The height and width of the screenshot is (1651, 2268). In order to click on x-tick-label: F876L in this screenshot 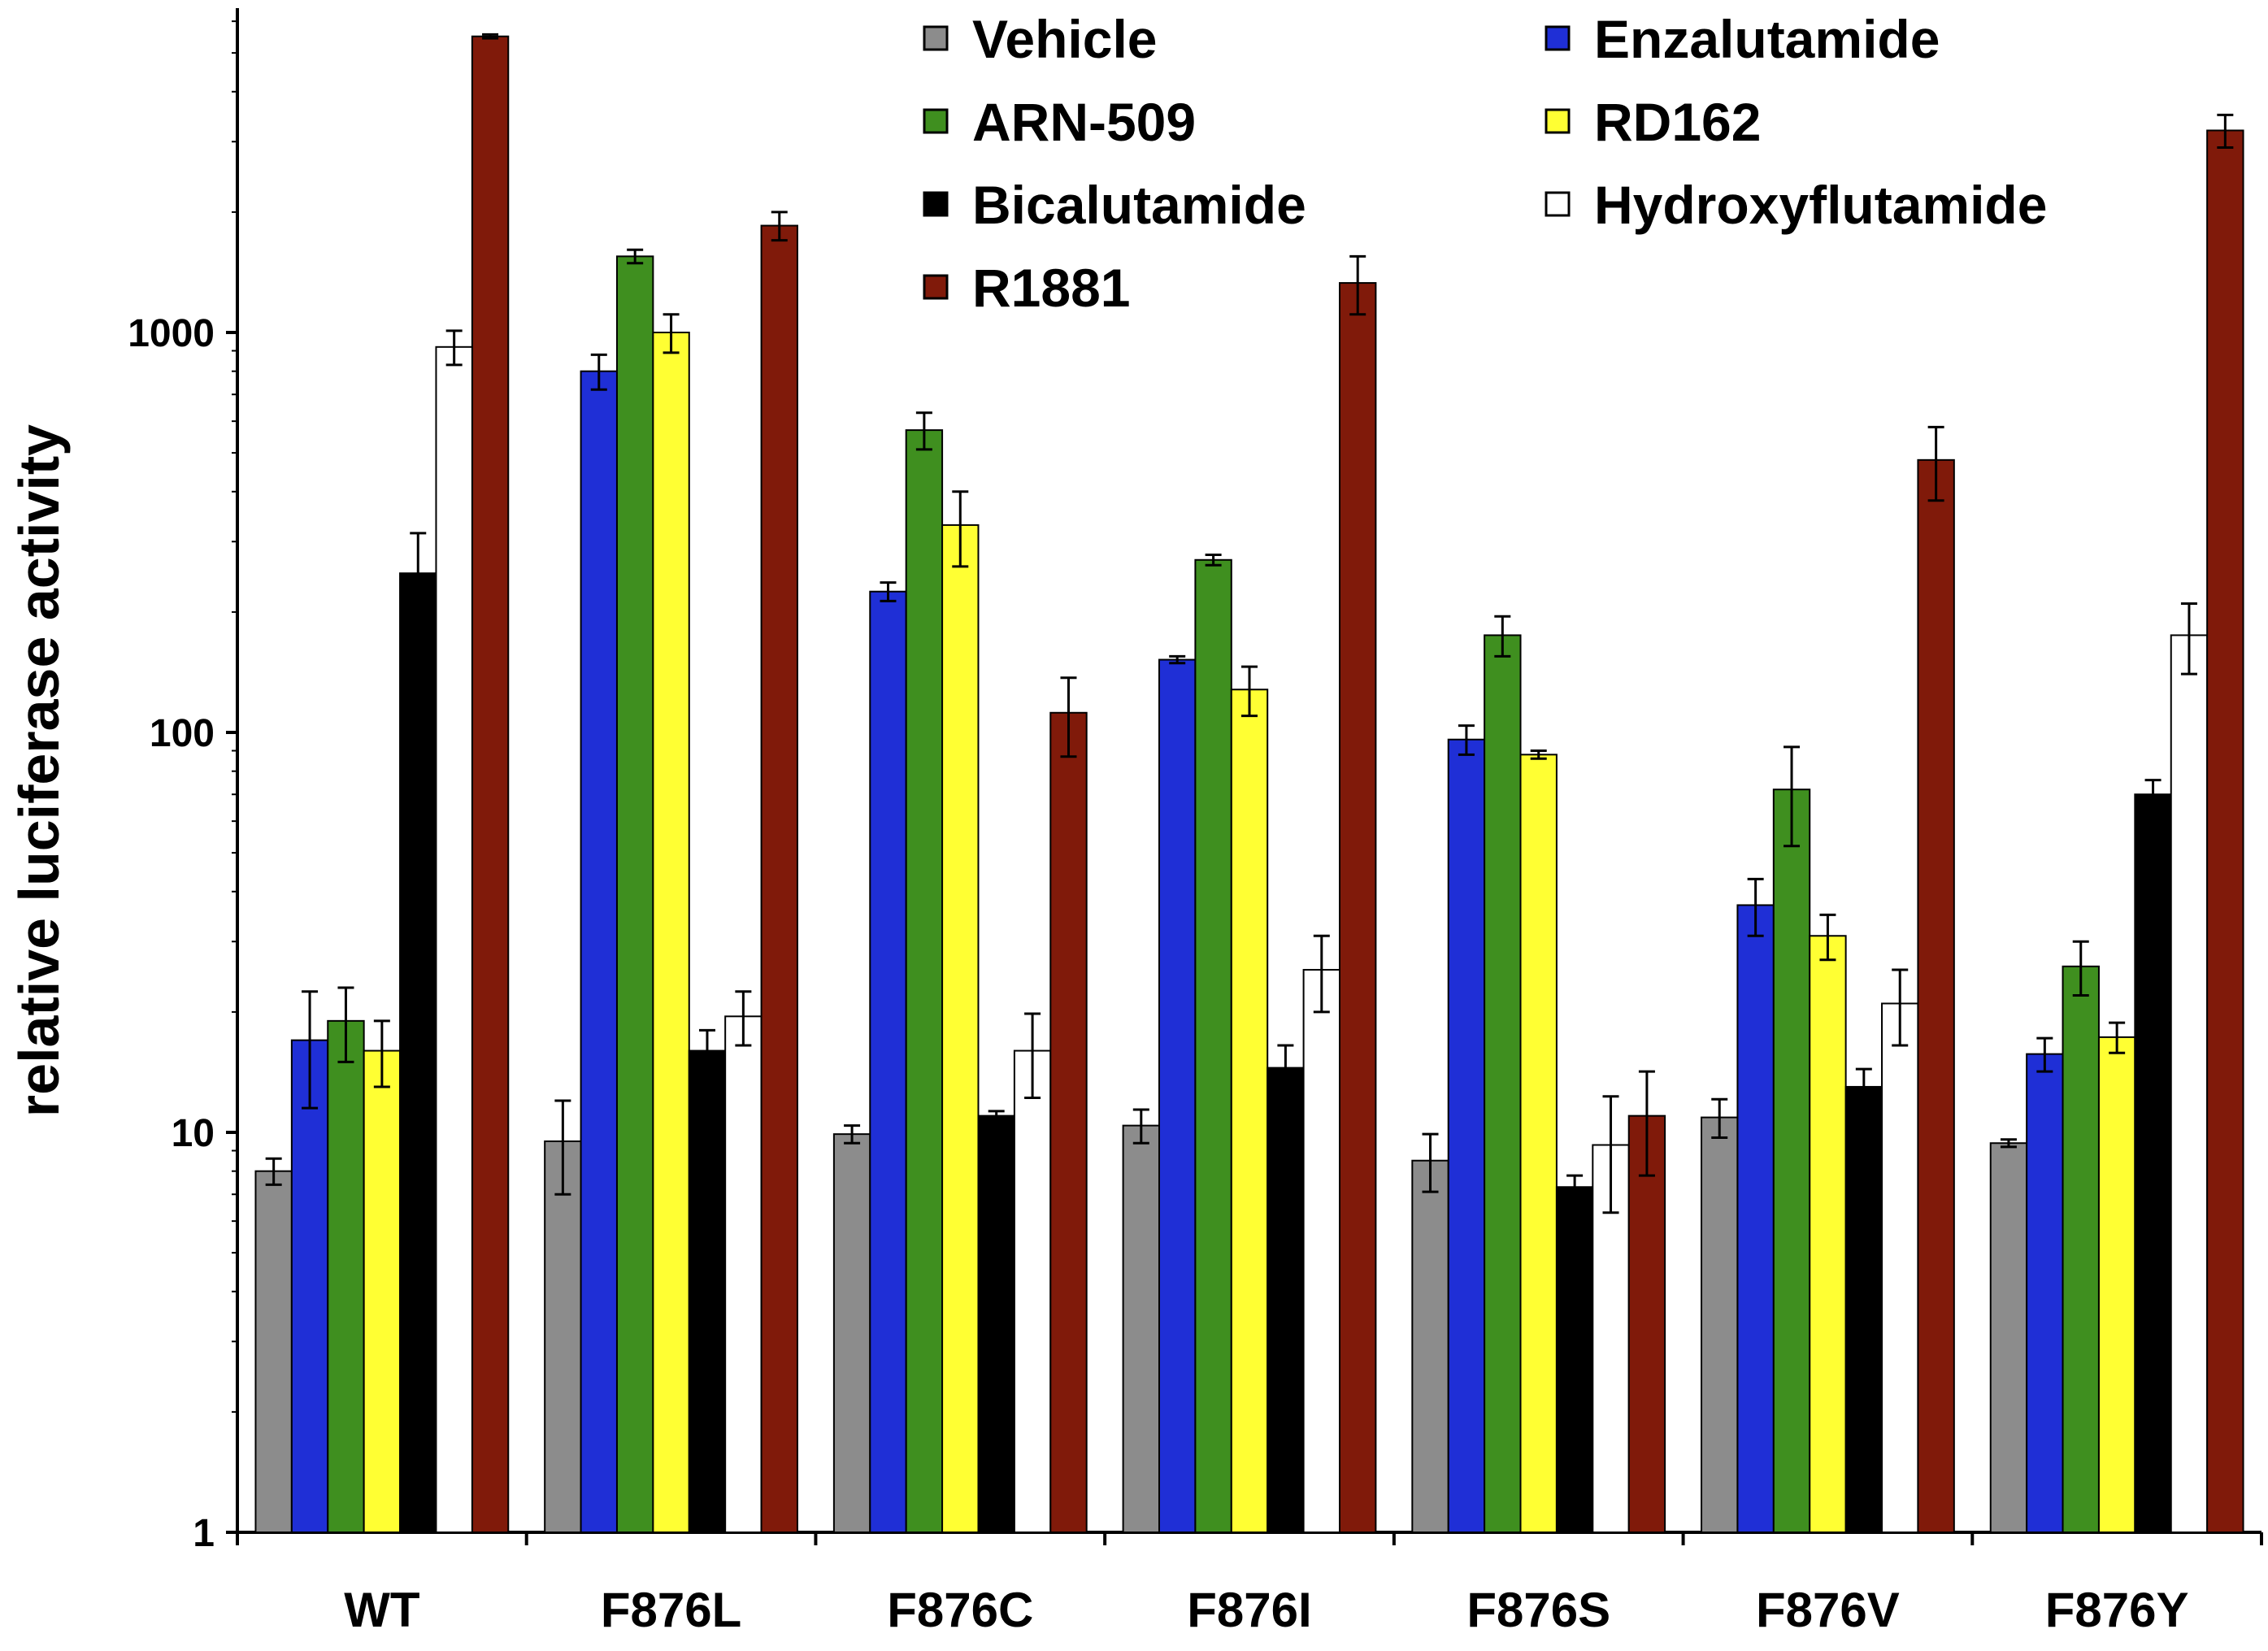, I will do `click(671, 1610)`.